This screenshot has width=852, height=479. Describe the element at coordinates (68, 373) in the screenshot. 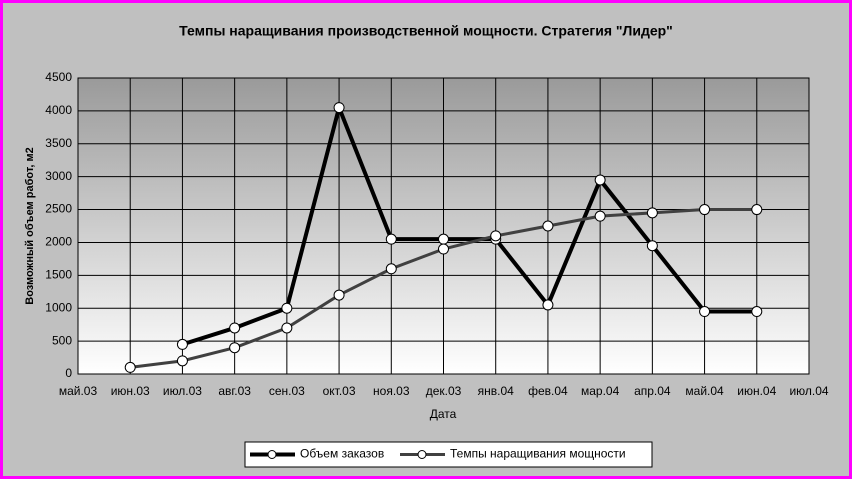

I see `y-tick-label: 0` at that location.